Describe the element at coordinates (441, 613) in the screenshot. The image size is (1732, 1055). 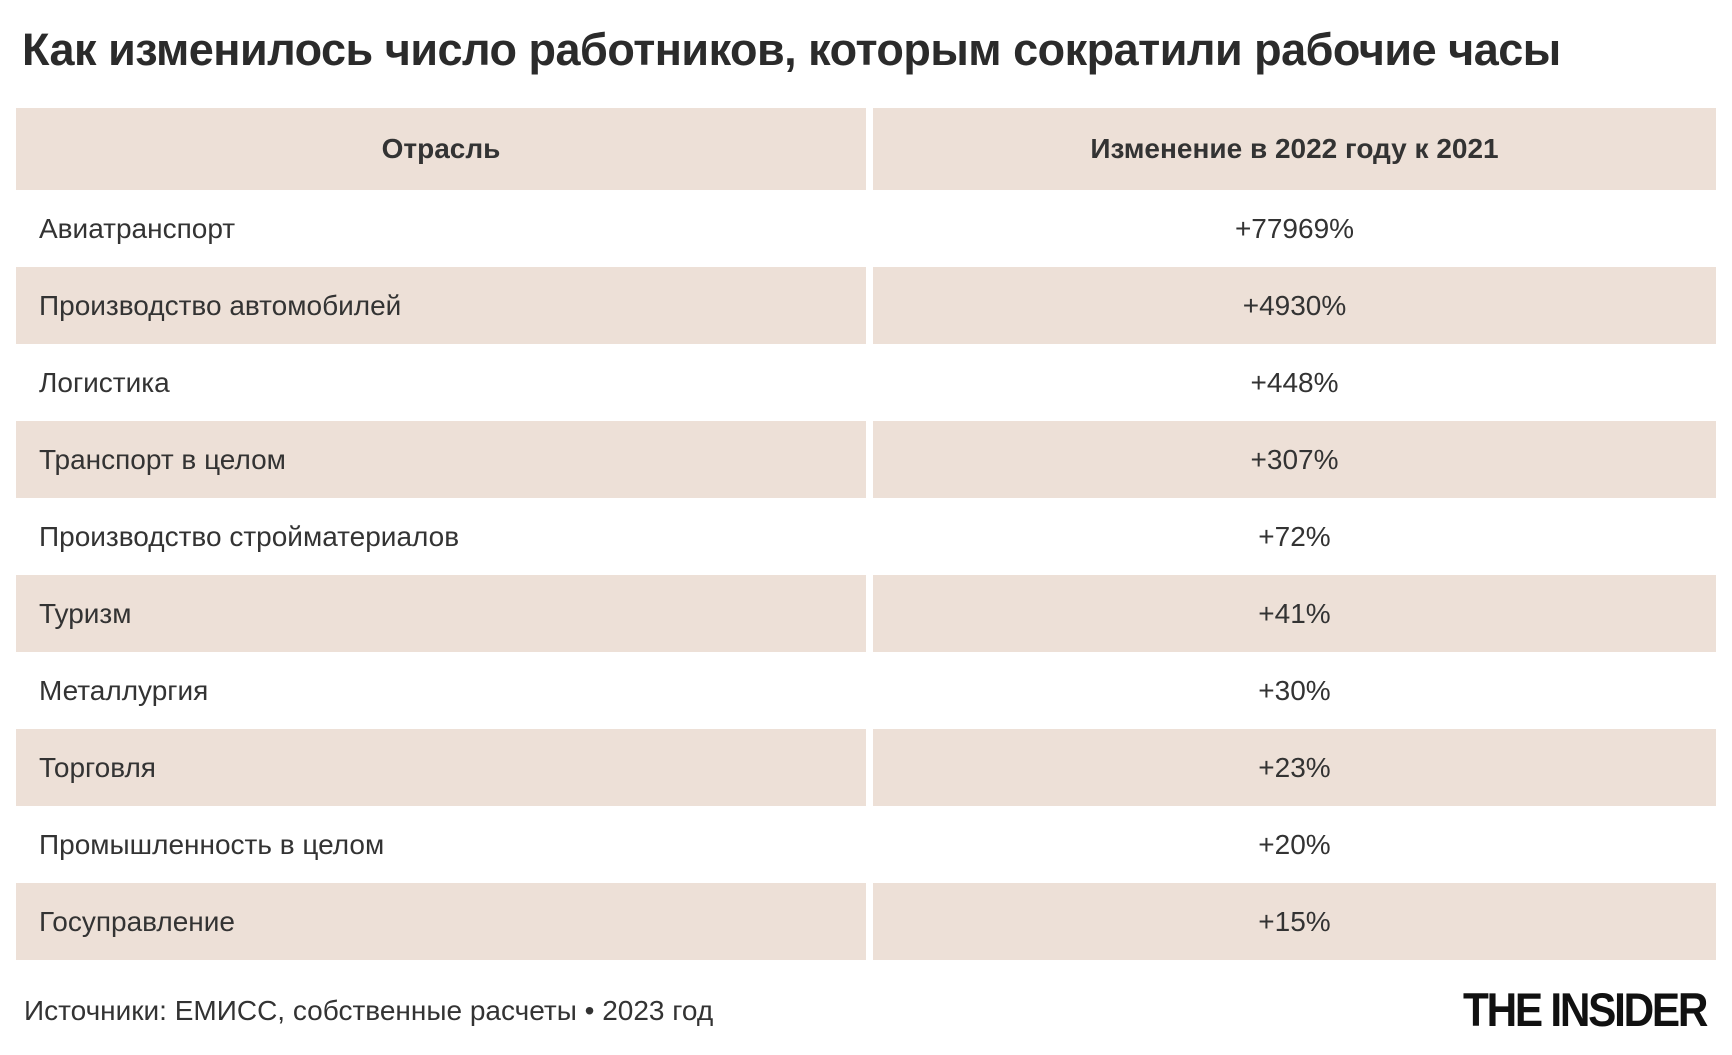
I see `industry-cell: Туризм` at that location.